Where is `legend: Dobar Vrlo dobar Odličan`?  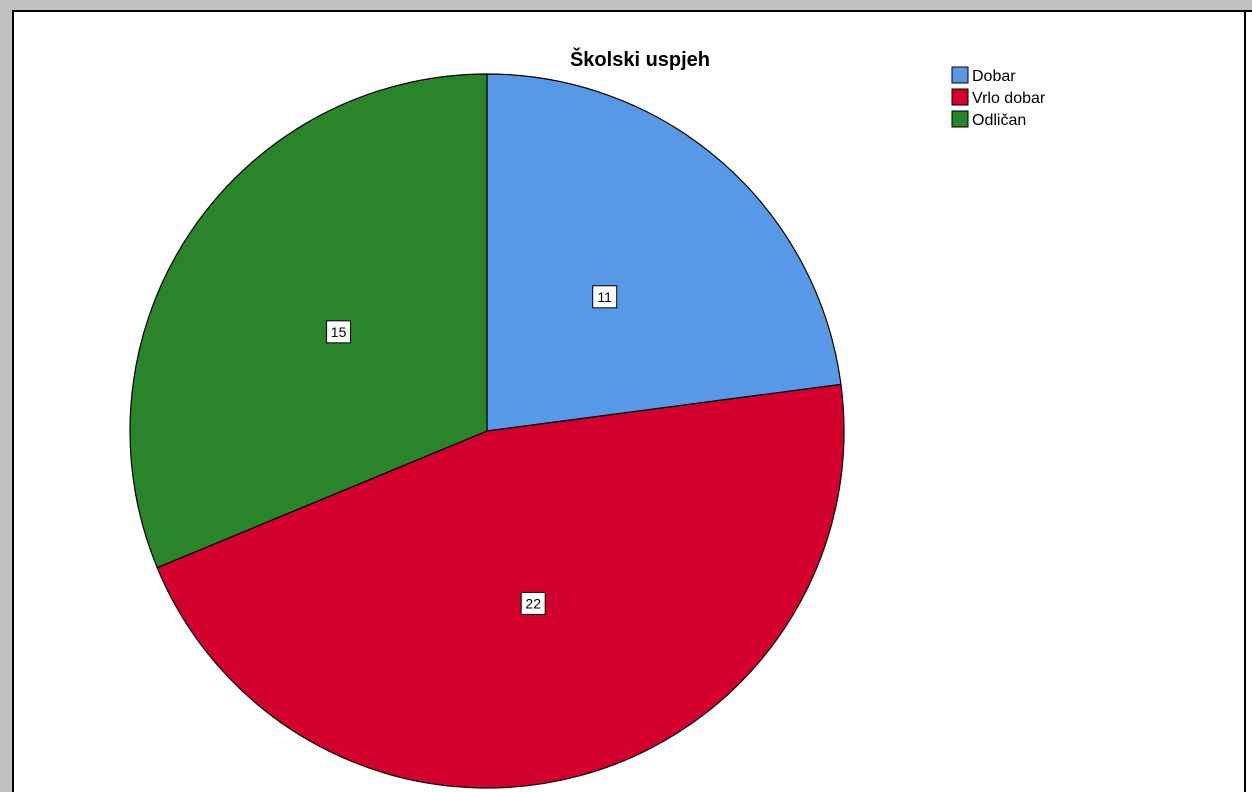
legend: Dobar Vrlo dobar Odličan is located at coordinates (998, 97).